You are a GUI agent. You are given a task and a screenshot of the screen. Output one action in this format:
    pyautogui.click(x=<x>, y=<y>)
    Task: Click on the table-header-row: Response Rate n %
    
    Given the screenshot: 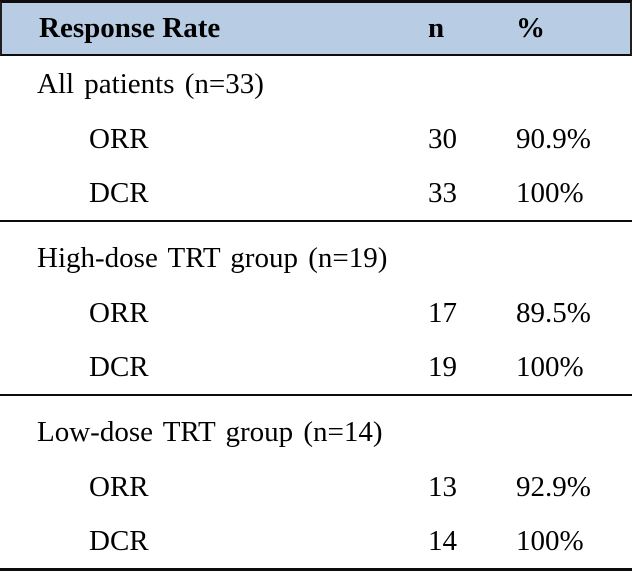 What is the action you would take?
    pyautogui.click(x=316, y=28)
    